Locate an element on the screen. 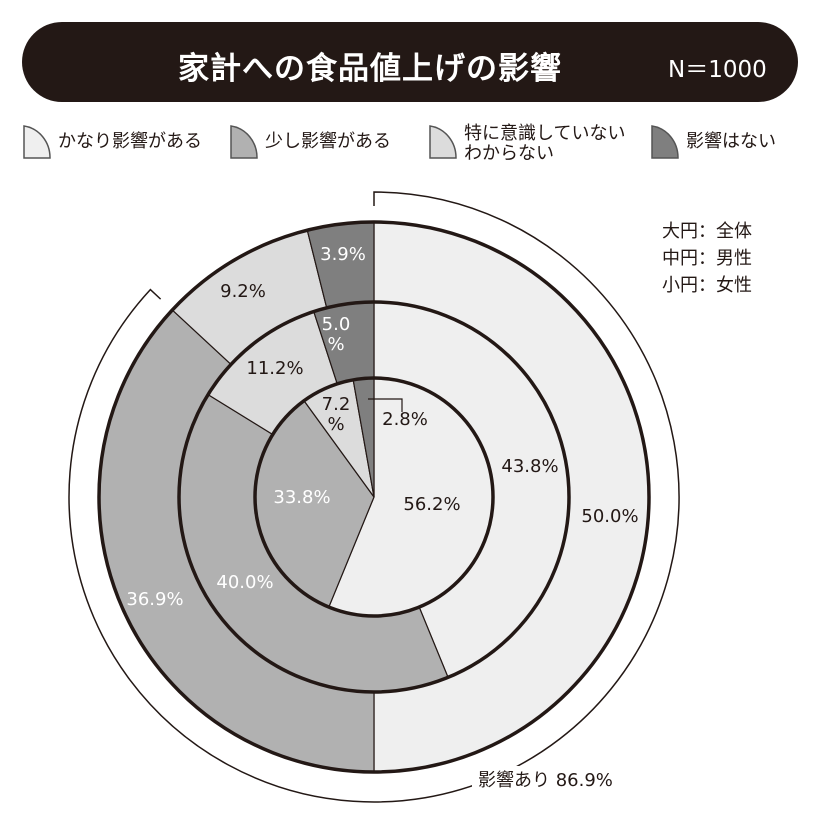 The image size is (820, 828). data-label-outer-2: 9.2% is located at coordinates (243, 291).